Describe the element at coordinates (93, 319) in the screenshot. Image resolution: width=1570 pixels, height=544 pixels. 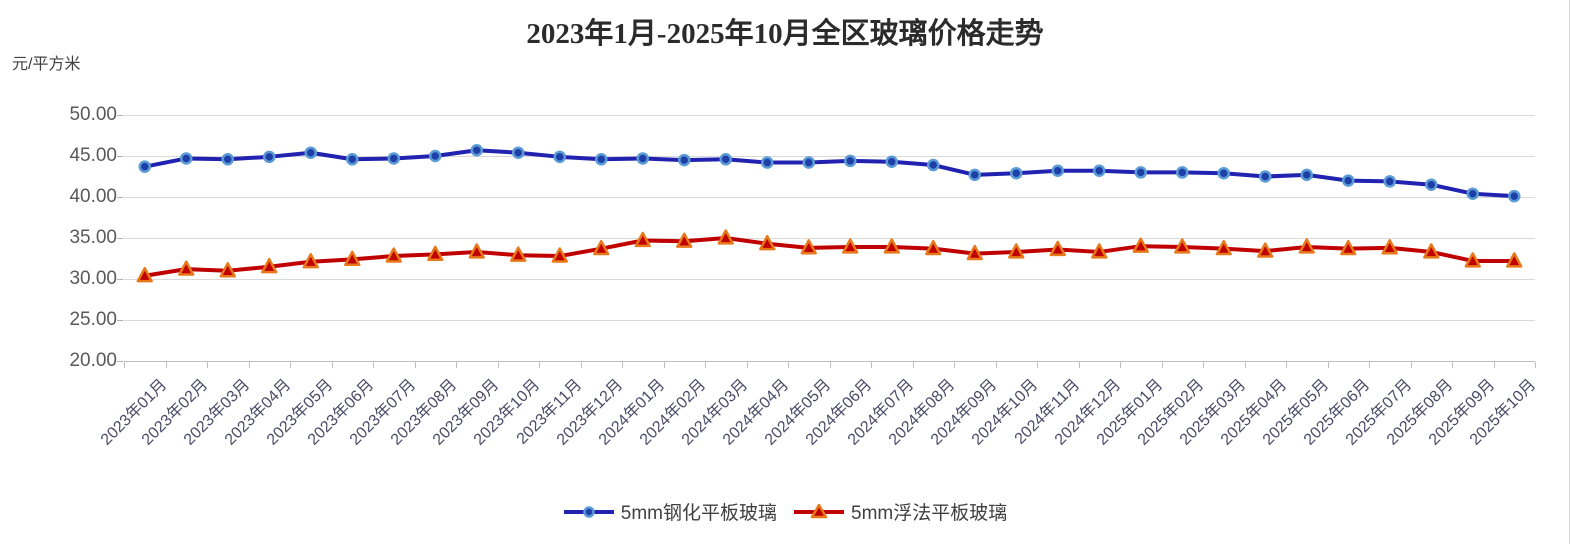
I see `y-axis-tick-label: 25.00` at that location.